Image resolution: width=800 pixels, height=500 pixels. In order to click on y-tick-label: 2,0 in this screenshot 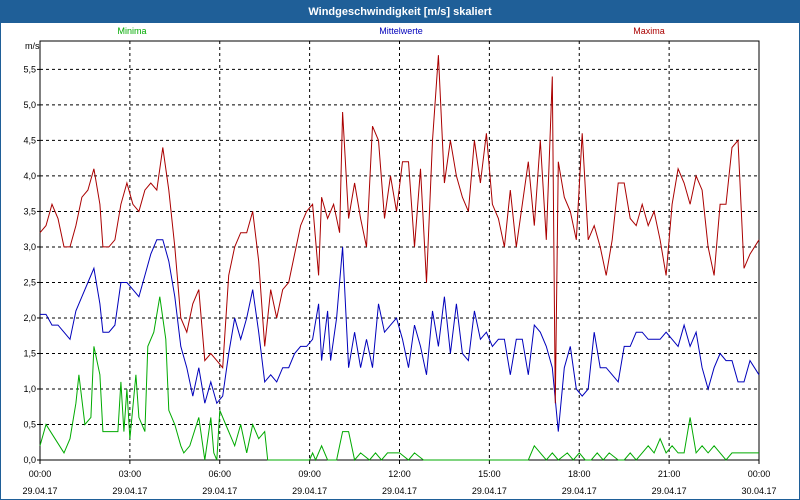, I will do `click(29, 318)`.